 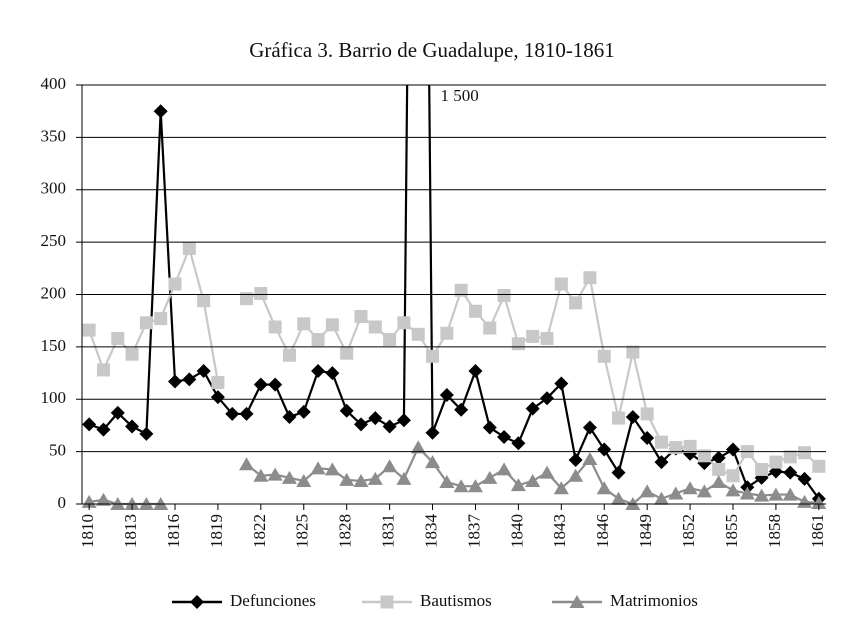 What do you see at coordinates (460, 95) in the screenshot?
I see `annotation: 1 500` at bounding box center [460, 95].